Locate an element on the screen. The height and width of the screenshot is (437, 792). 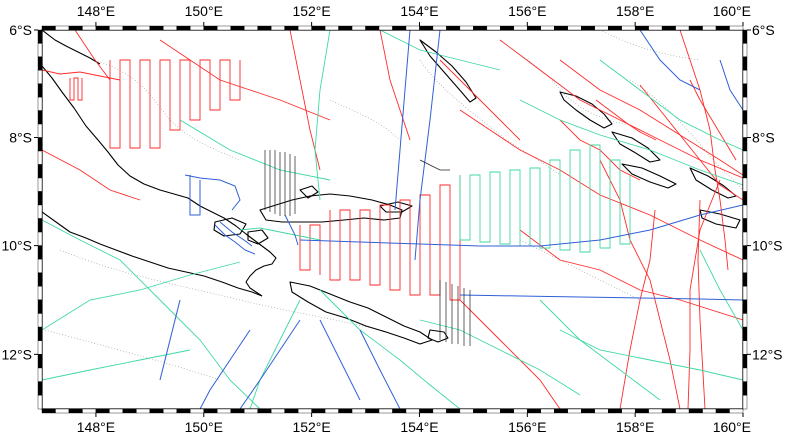
bottom-axis-labels: 148°E 150°E 152°E 154°E 156°E 158°E 160°E is located at coordinates (414, 427).